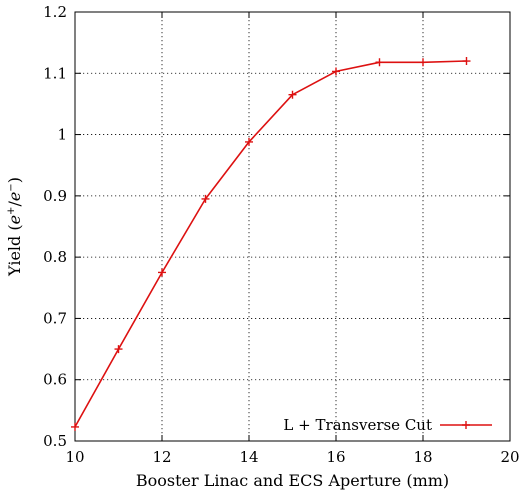 This screenshot has height=492, width=520. What do you see at coordinates (74, 457) in the screenshot?
I see `x-tick-label: 10` at bounding box center [74, 457].